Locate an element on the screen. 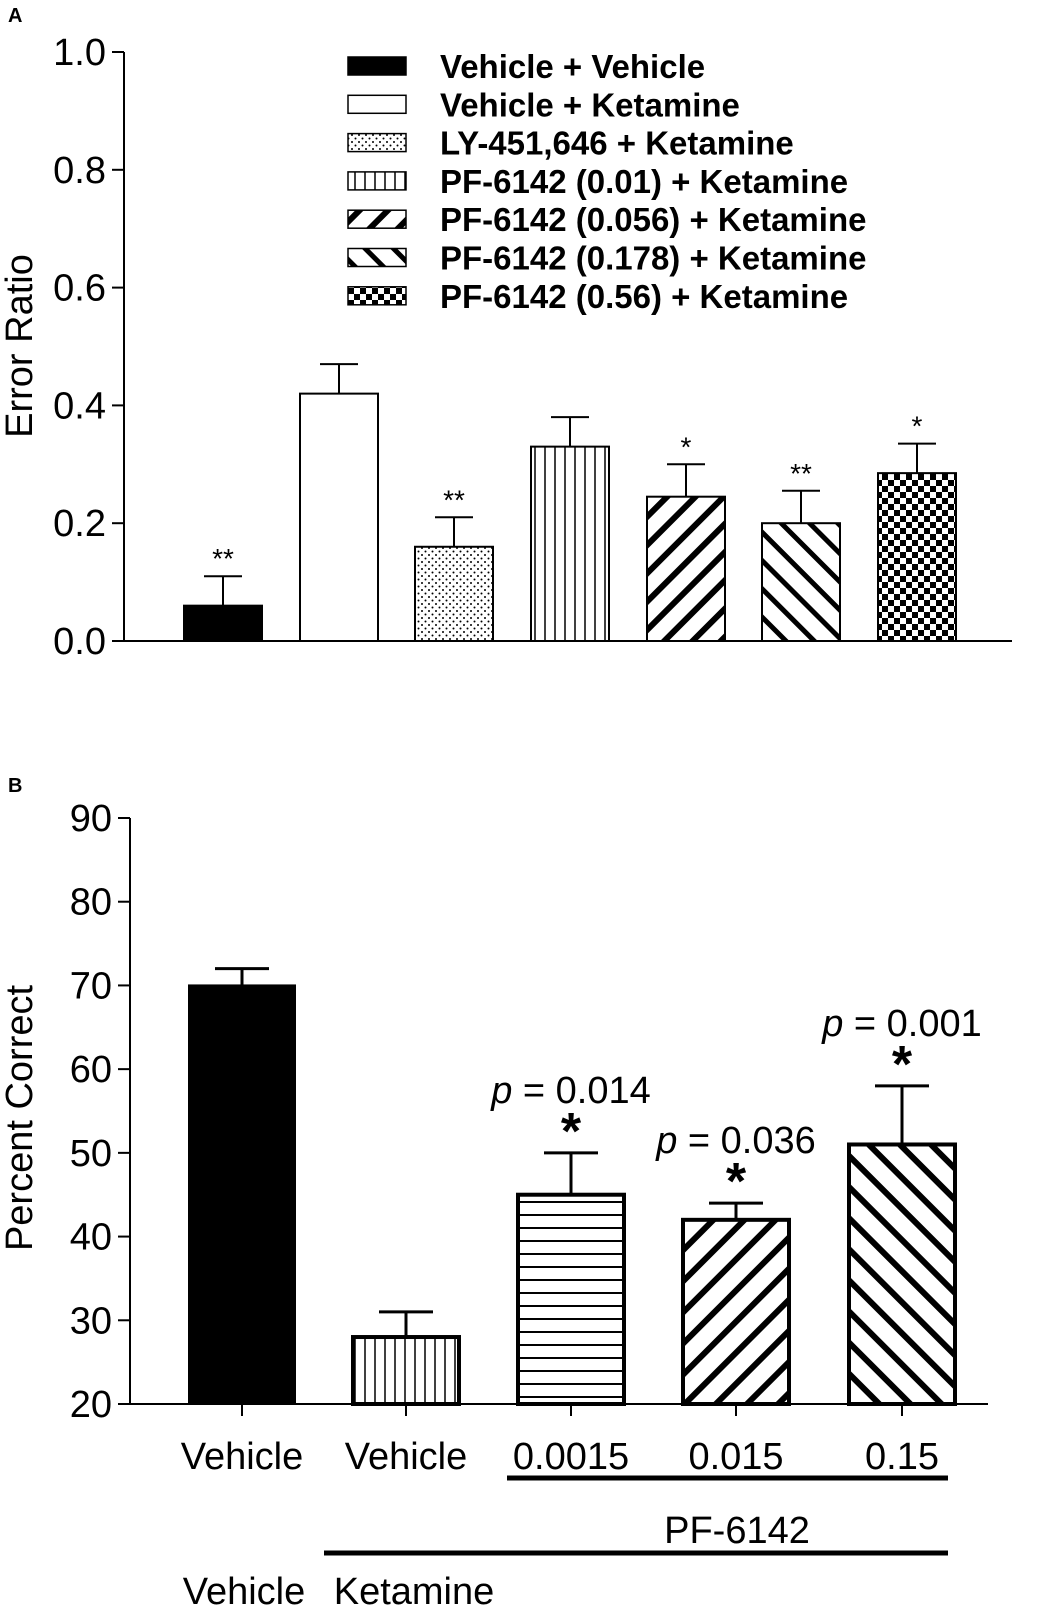 Image resolution: width=1043 pixels, height=1612 pixels. panel-b-letter: B is located at coordinates (15, 786).